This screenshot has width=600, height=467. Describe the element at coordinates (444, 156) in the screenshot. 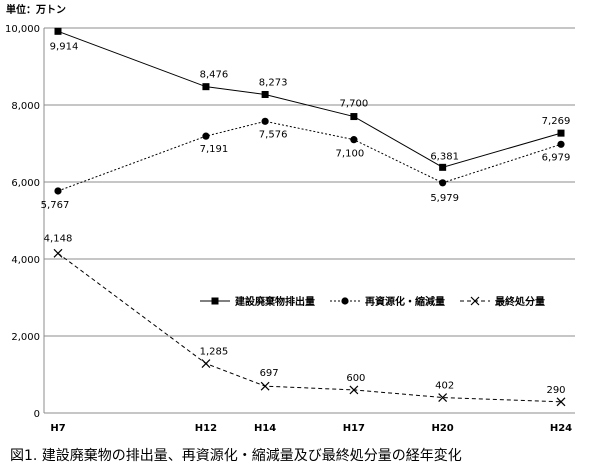

I see `data-label: 6,381` at that location.